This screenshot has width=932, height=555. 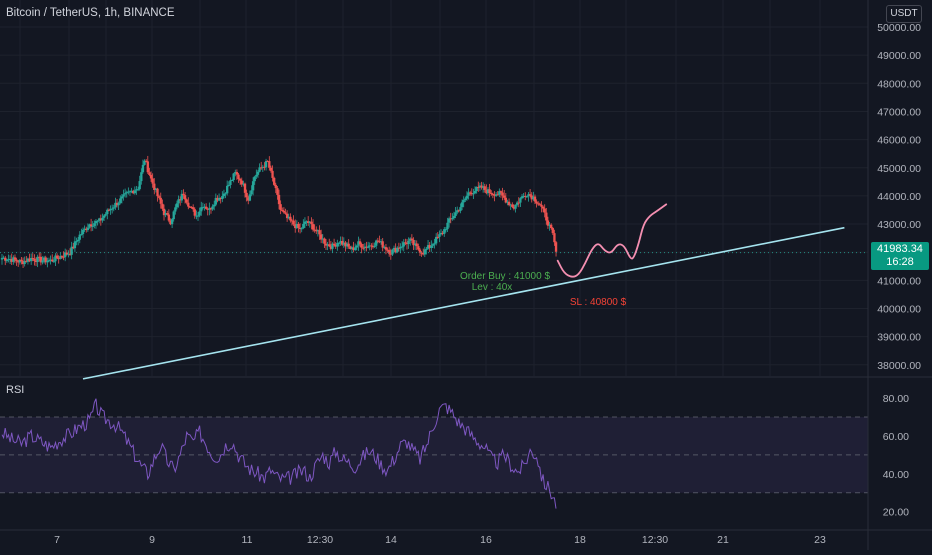 I want to click on leverage-annotation: Lev : 40x, so click(x=492, y=287).